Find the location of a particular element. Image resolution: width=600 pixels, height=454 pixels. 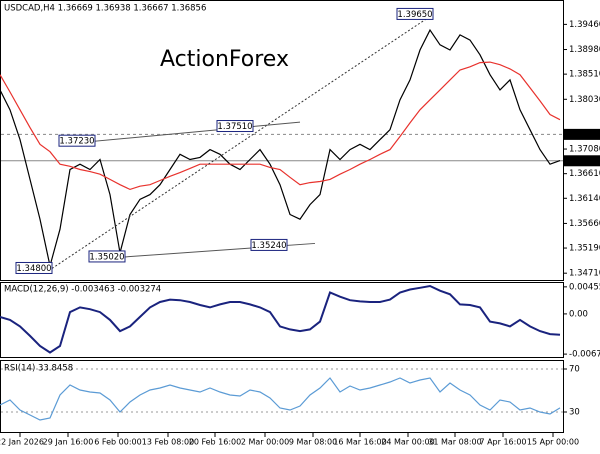

y-tick-label: 30 is located at coordinates (574, 413).